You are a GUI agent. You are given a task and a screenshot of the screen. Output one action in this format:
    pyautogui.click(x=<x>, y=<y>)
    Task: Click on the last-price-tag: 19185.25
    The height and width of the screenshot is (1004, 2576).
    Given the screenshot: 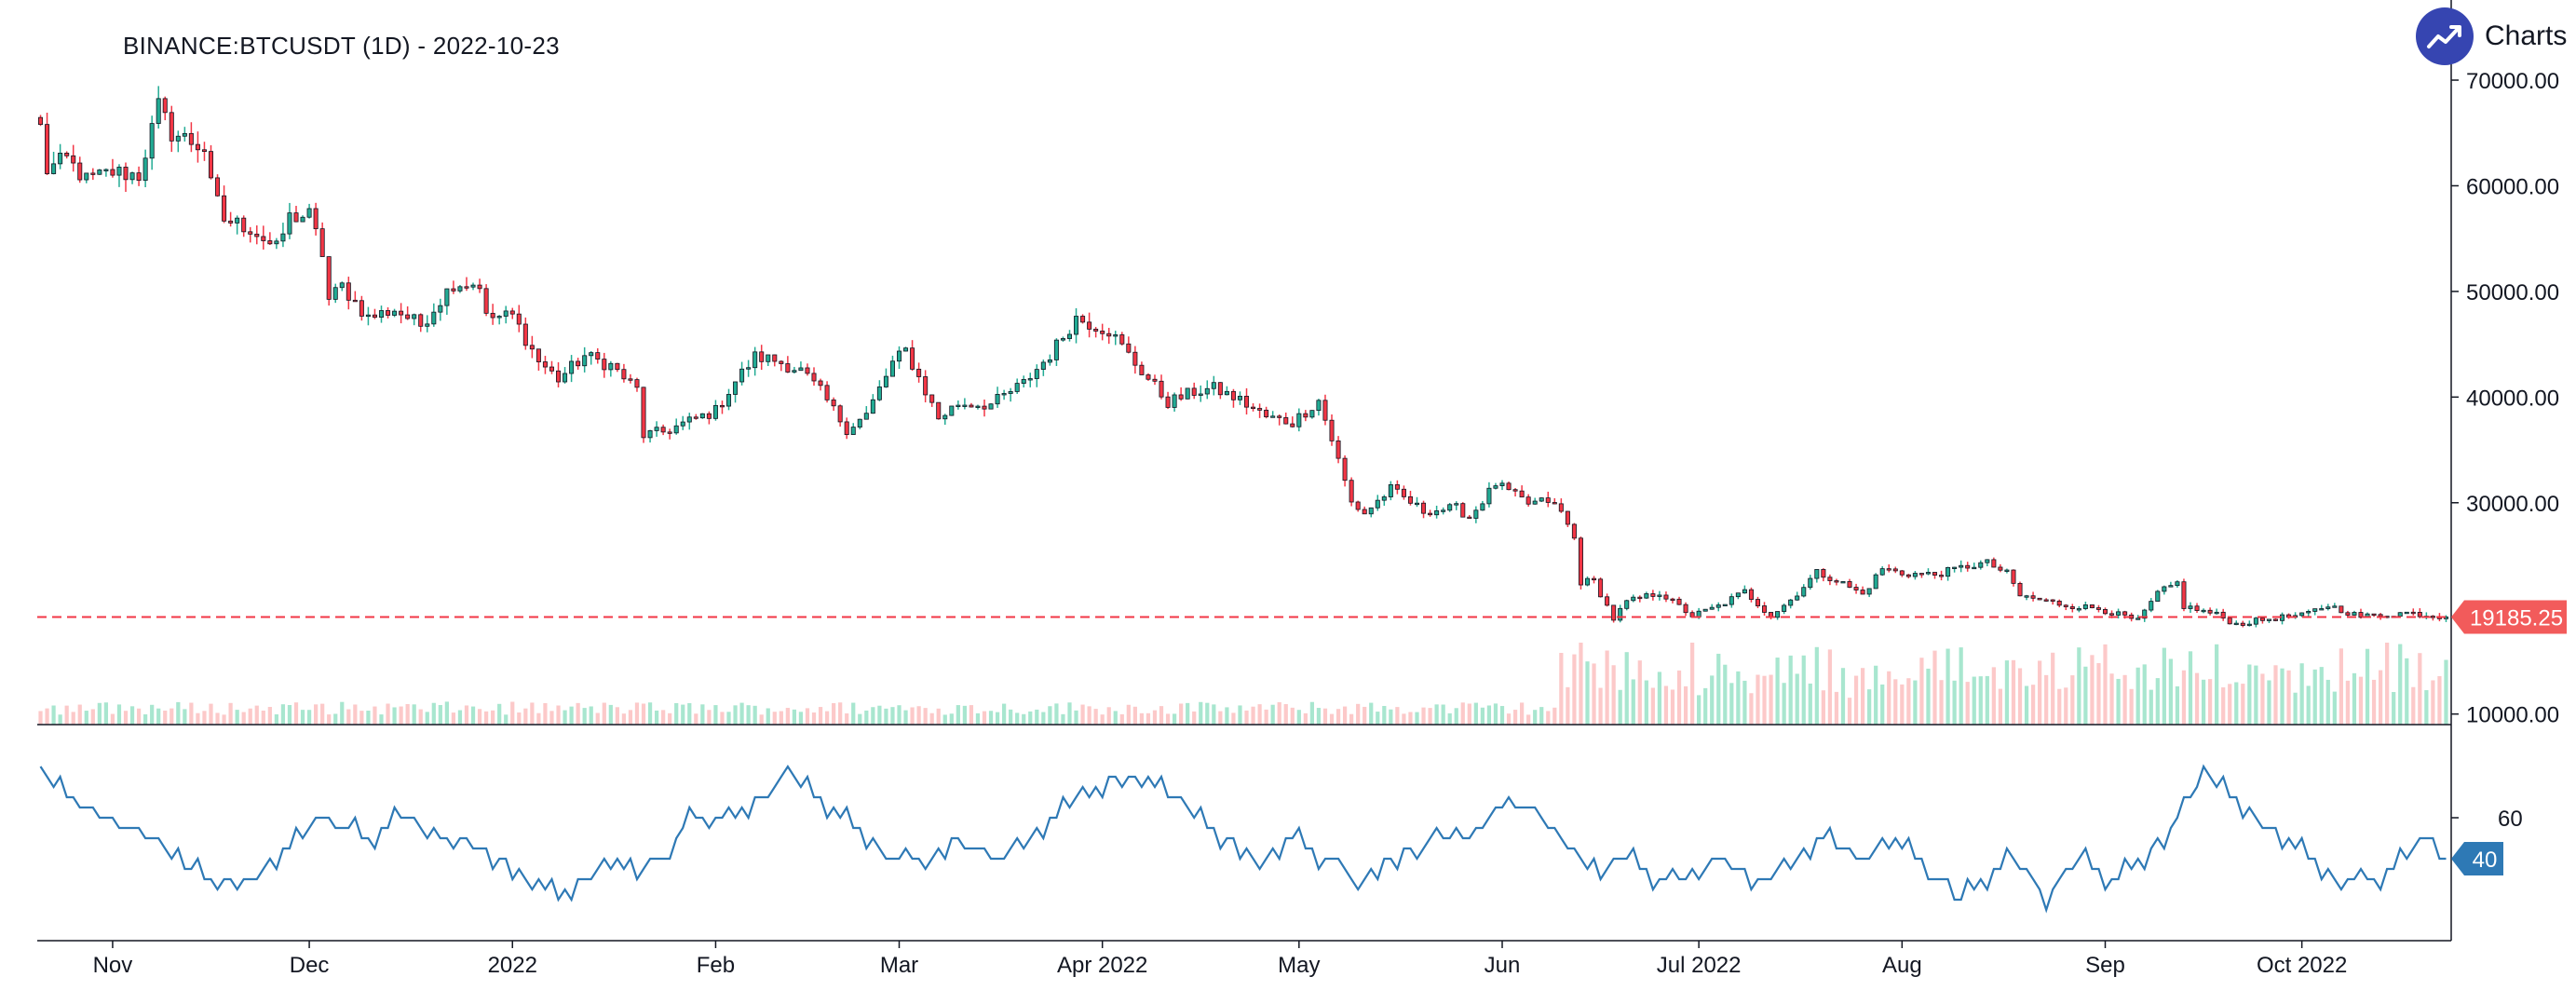 What is the action you would take?
    pyautogui.click(x=2509, y=617)
    